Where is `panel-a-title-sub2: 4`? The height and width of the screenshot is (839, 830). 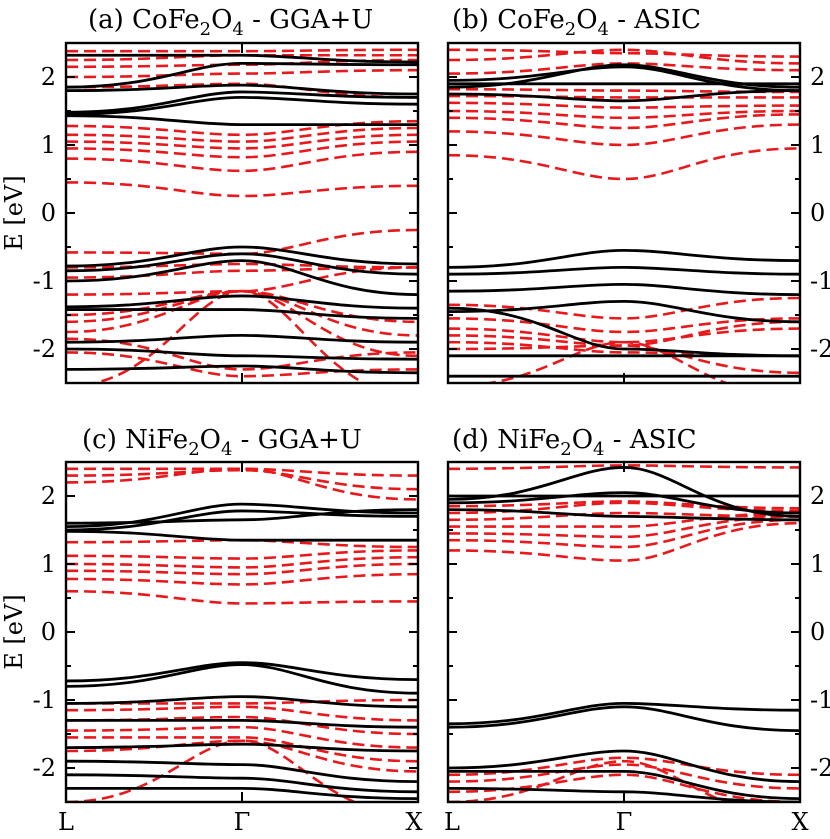
panel-a-title-sub2: 4 is located at coordinates (237, 29).